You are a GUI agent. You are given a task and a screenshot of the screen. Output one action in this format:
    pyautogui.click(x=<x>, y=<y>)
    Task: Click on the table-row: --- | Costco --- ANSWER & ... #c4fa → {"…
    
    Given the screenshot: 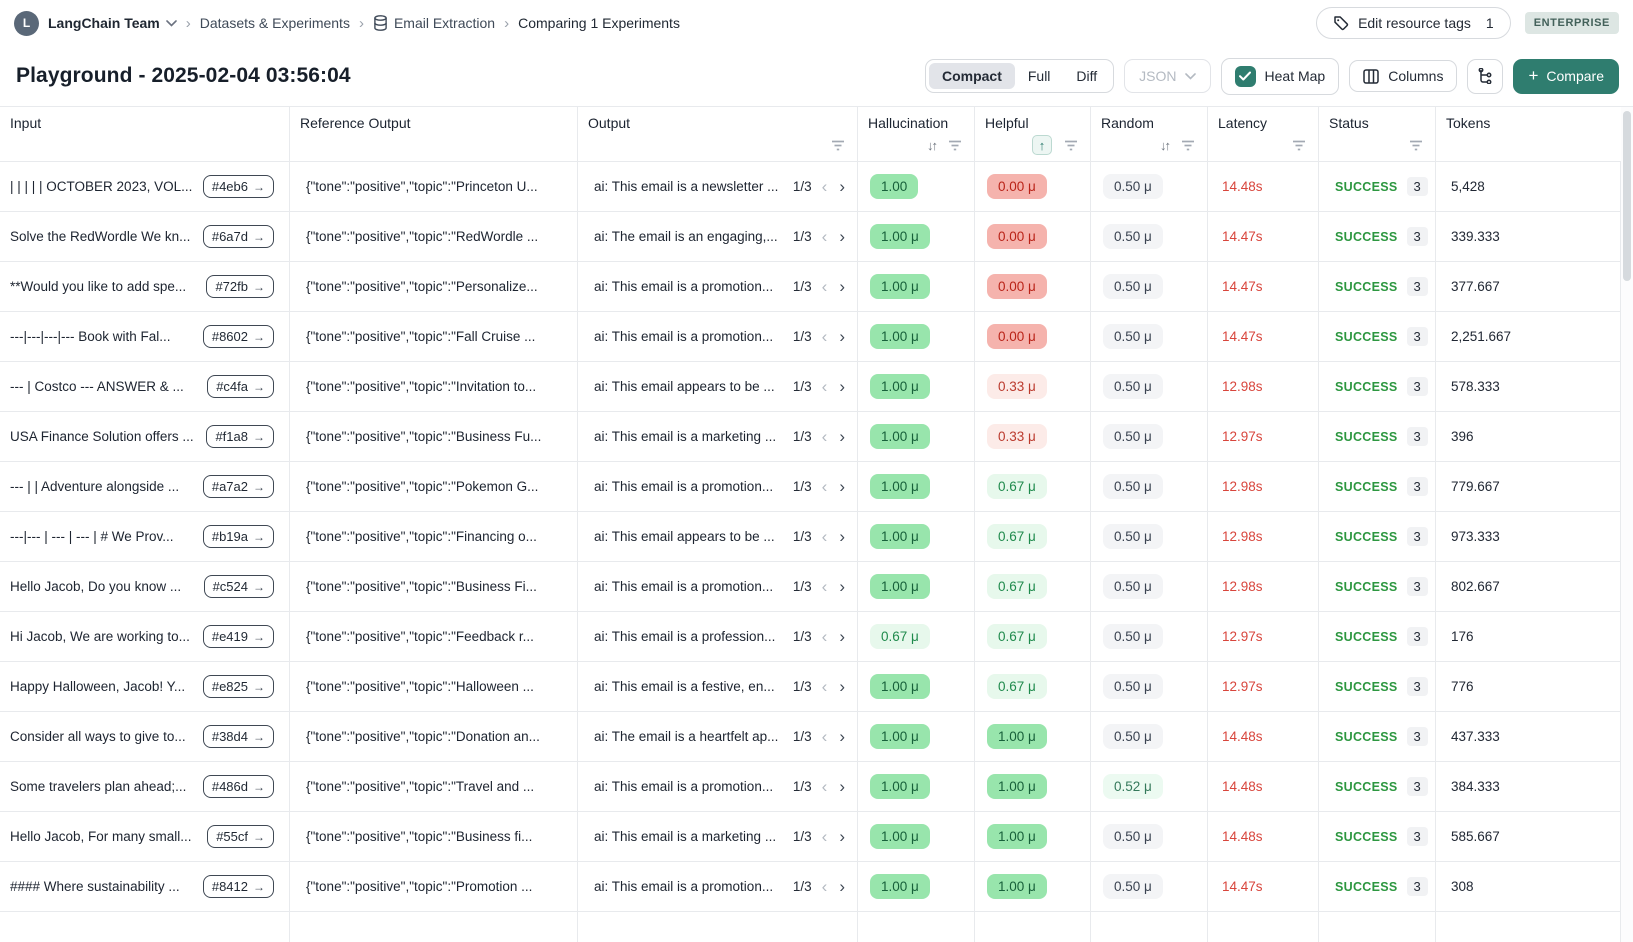 What is the action you would take?
    pyautogui.click(x=810, y=387)
    